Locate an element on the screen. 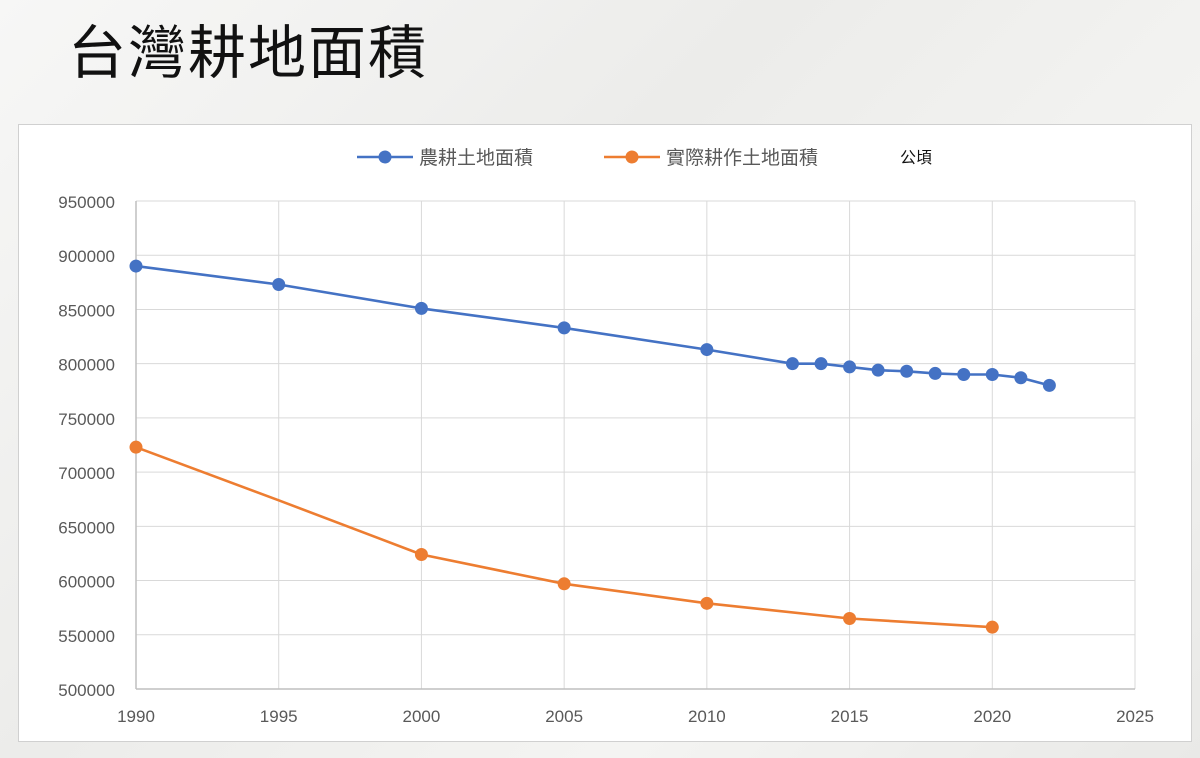  y-tick-label: 900000 is located at coordinates (86, 256).